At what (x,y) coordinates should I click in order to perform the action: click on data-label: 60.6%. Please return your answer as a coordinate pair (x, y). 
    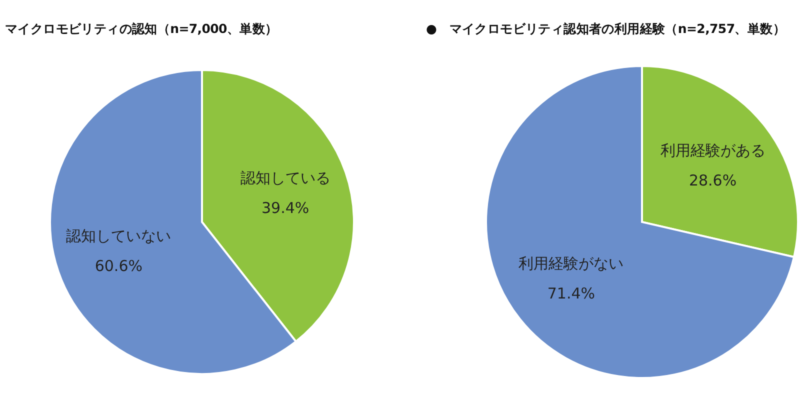
    Looking at the image, I should click on (118, 265).